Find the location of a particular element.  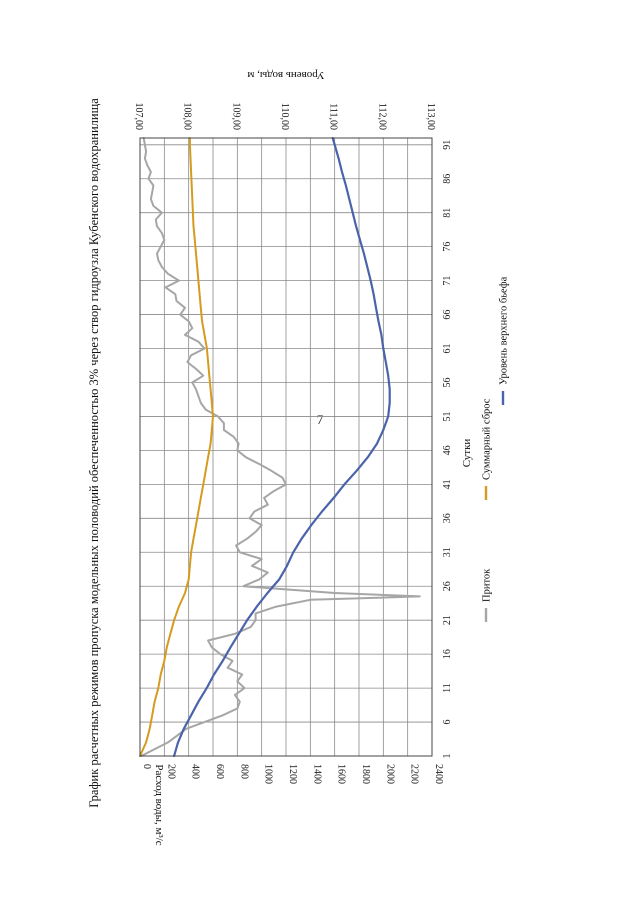

x-tick-label: 76 is located at coordinates (447, 247).